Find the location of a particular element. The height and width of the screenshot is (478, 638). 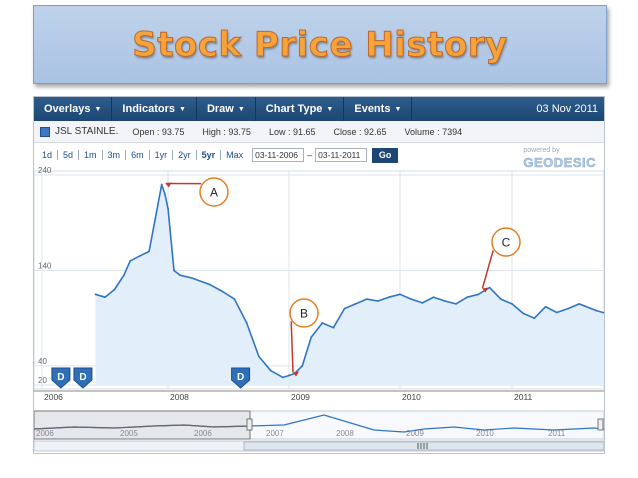

powered-by-text: powered by is located at coordinates (541, 150).